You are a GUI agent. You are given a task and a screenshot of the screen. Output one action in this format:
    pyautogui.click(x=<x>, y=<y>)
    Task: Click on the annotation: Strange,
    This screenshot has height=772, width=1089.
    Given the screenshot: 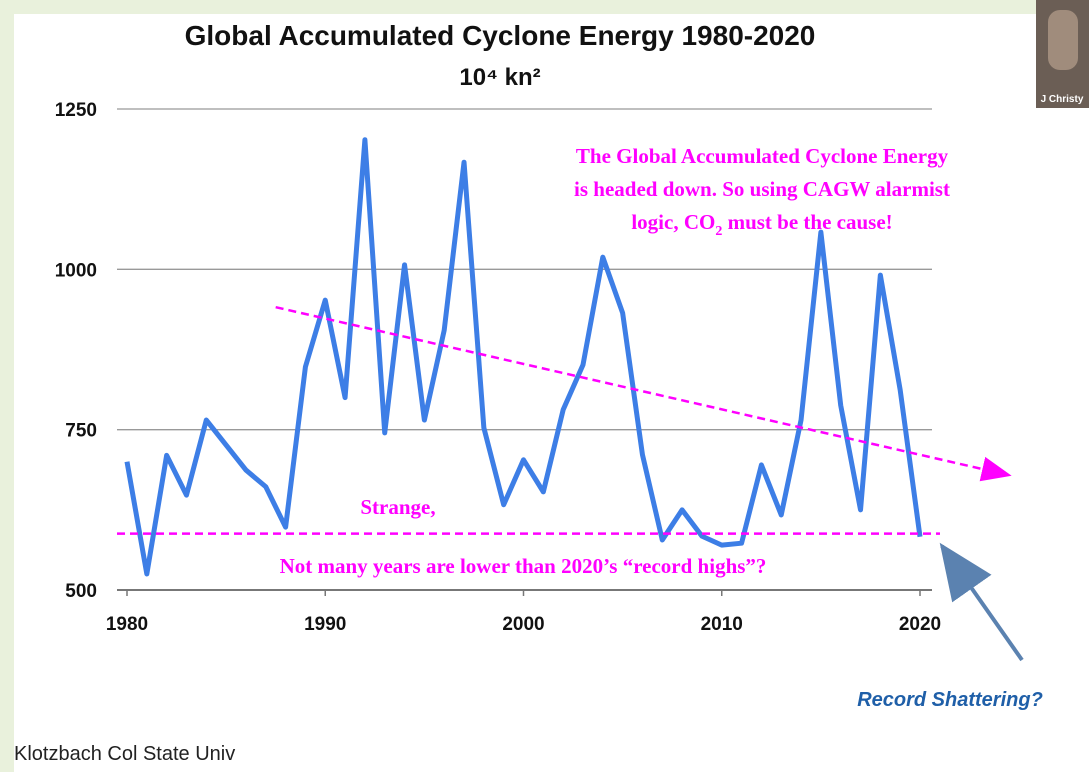 What is the action you would take?
    pyautogui.click(x=397, y=507)
    